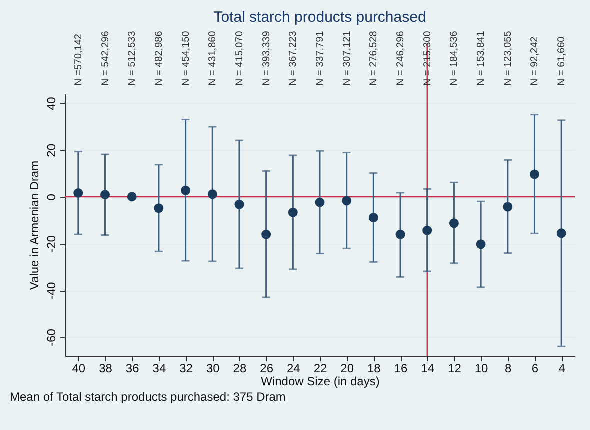 Image resolution: width=590 pixels, height=430 pixels. What do you see at coordinates (562, 61) in the screenshot?
I see `text: N = 61,660` at bounding box center [562, 61].